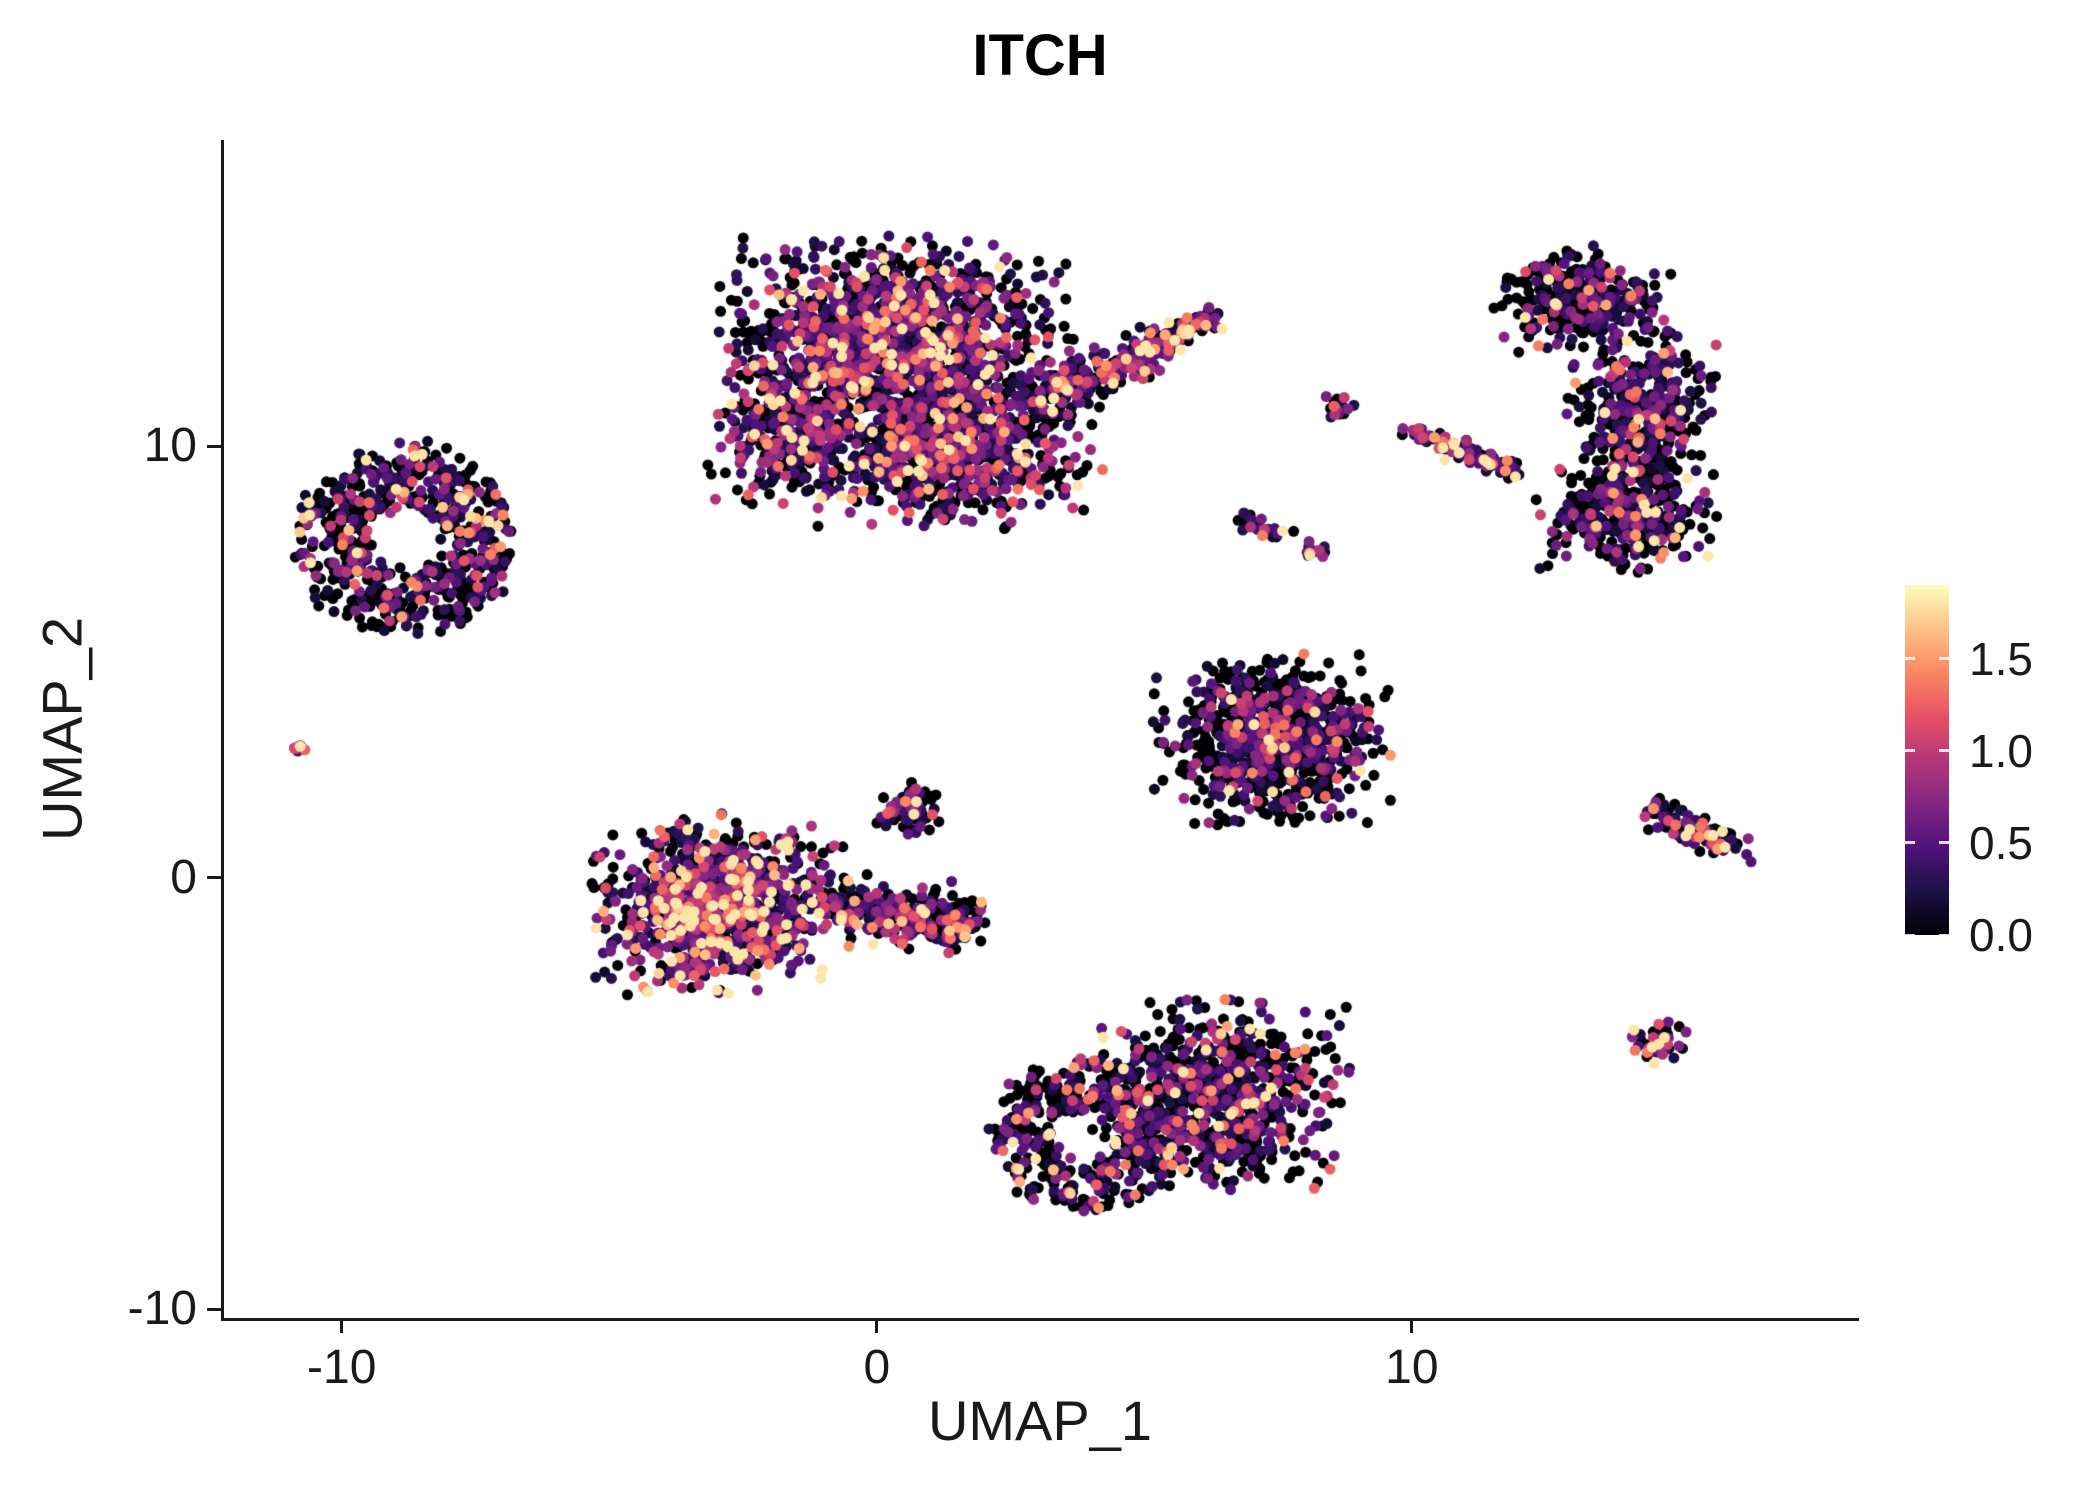 The width and height of the screenshot is (2100, 1500). What do you see at coordinates (1040, 1420) in the screenshot?
I see `x-axis-title: UMAP_1` at bounding box center [1040, 1420].